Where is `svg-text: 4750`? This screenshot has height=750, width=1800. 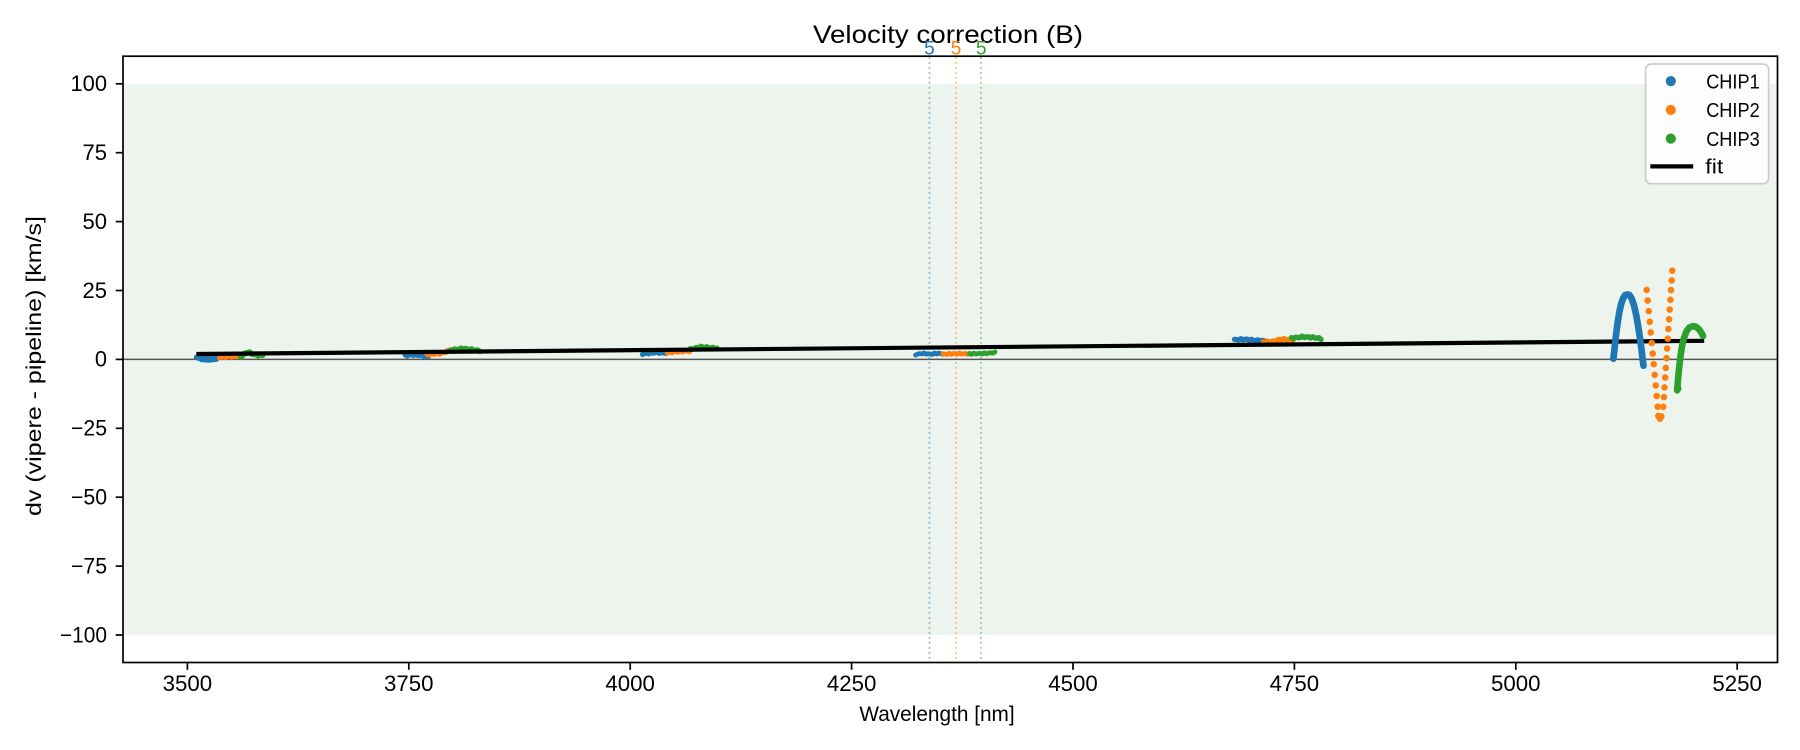
svg-text: 4750 is located at coordinates (1295, 683).